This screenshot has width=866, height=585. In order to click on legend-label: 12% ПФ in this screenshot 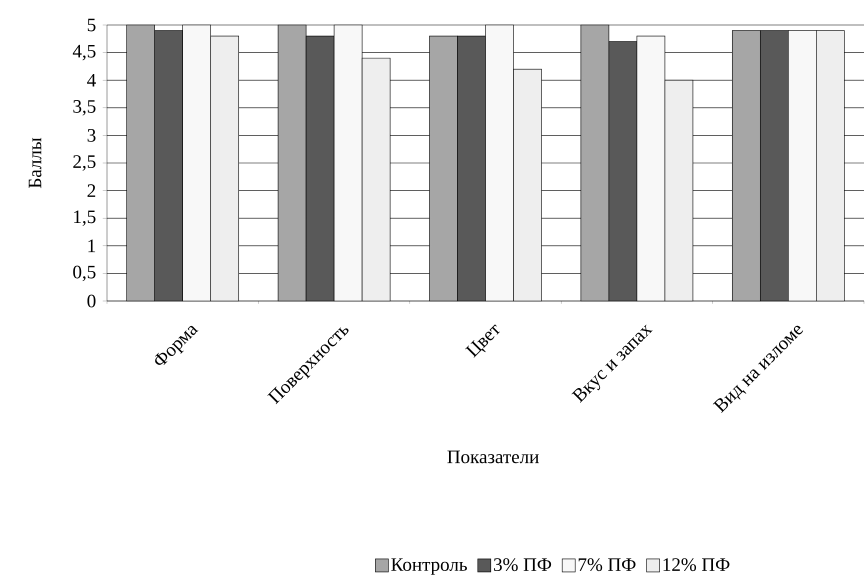, I will do `click(697, 565)`.